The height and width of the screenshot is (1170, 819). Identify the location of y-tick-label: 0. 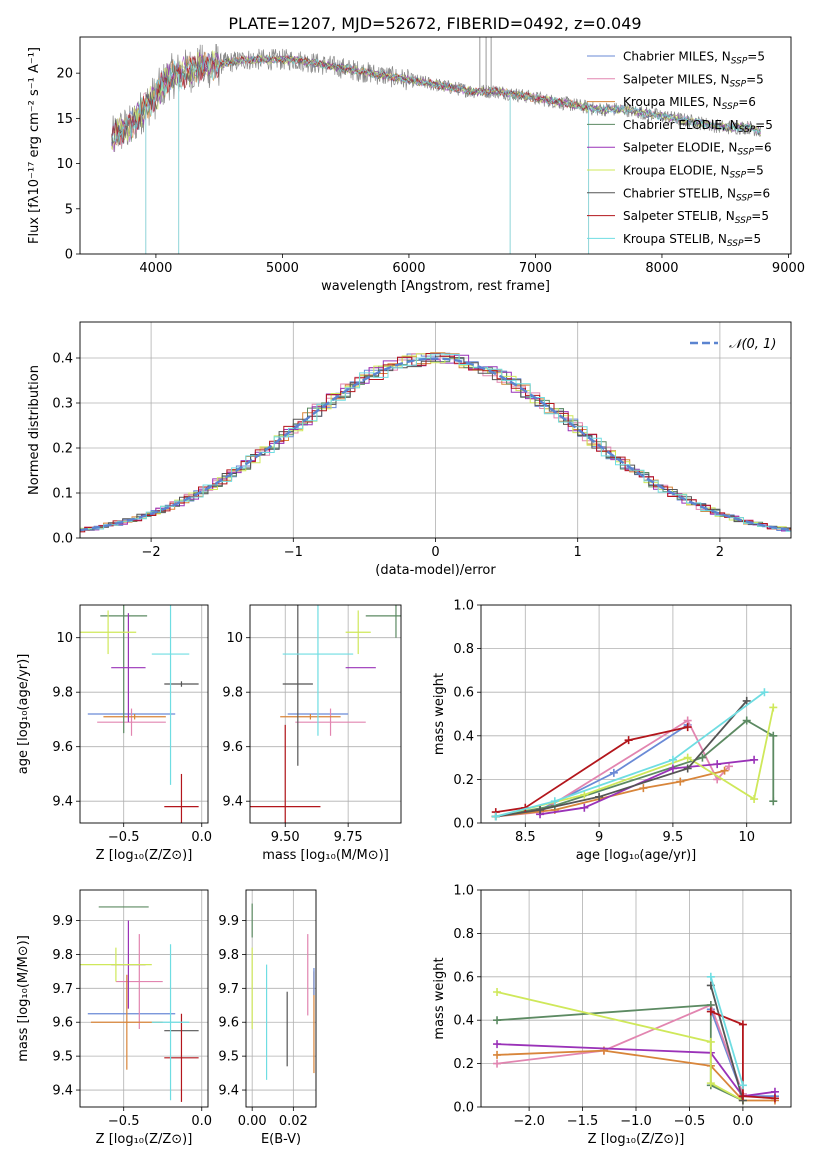
(69, 255).